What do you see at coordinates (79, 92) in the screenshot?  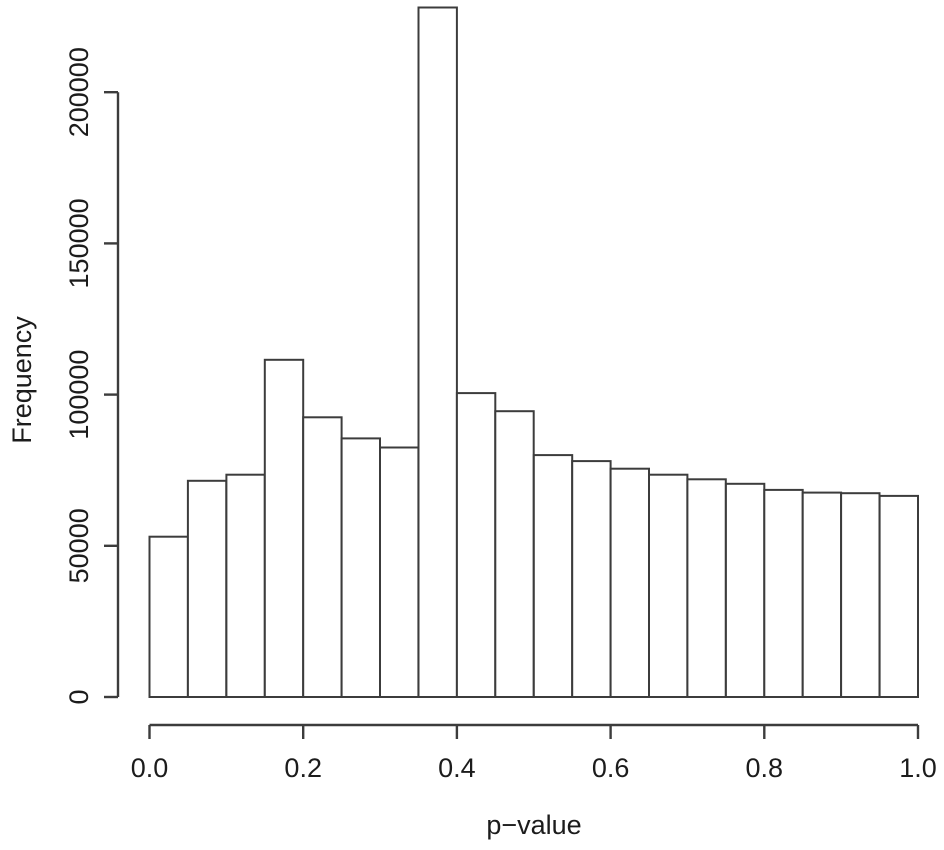 I see `y-tick-label: 200000` at bounding box center [79, 92].